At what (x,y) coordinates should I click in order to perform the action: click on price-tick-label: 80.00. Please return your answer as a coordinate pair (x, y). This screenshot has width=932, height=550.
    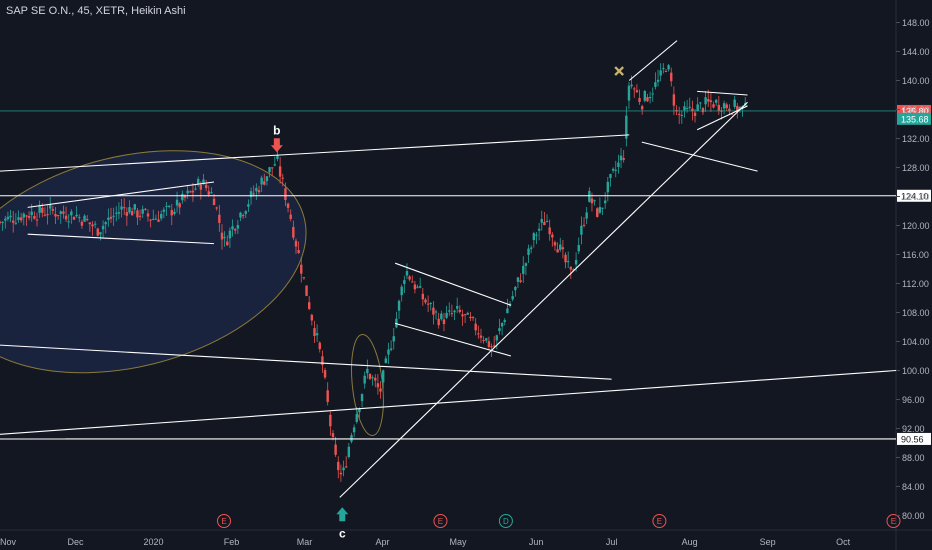
    Looking at the image, I should click on (913, 516).